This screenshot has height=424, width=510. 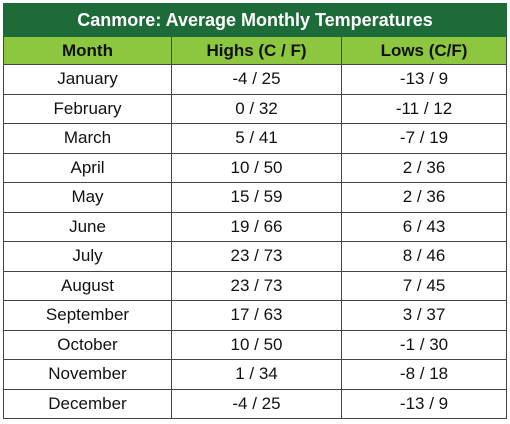 I want to click on lows-cell: -7 / 19, so click(x=424, y=138).